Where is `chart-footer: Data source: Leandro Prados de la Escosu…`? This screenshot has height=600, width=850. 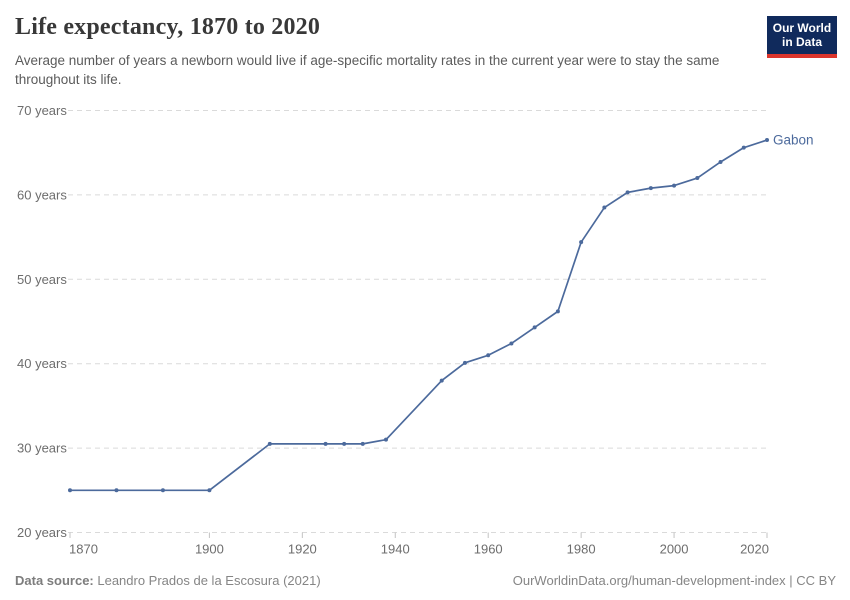
chart-footer: Data source: Leandro Prados de la Escosu… is located at coordinates (425, 580).